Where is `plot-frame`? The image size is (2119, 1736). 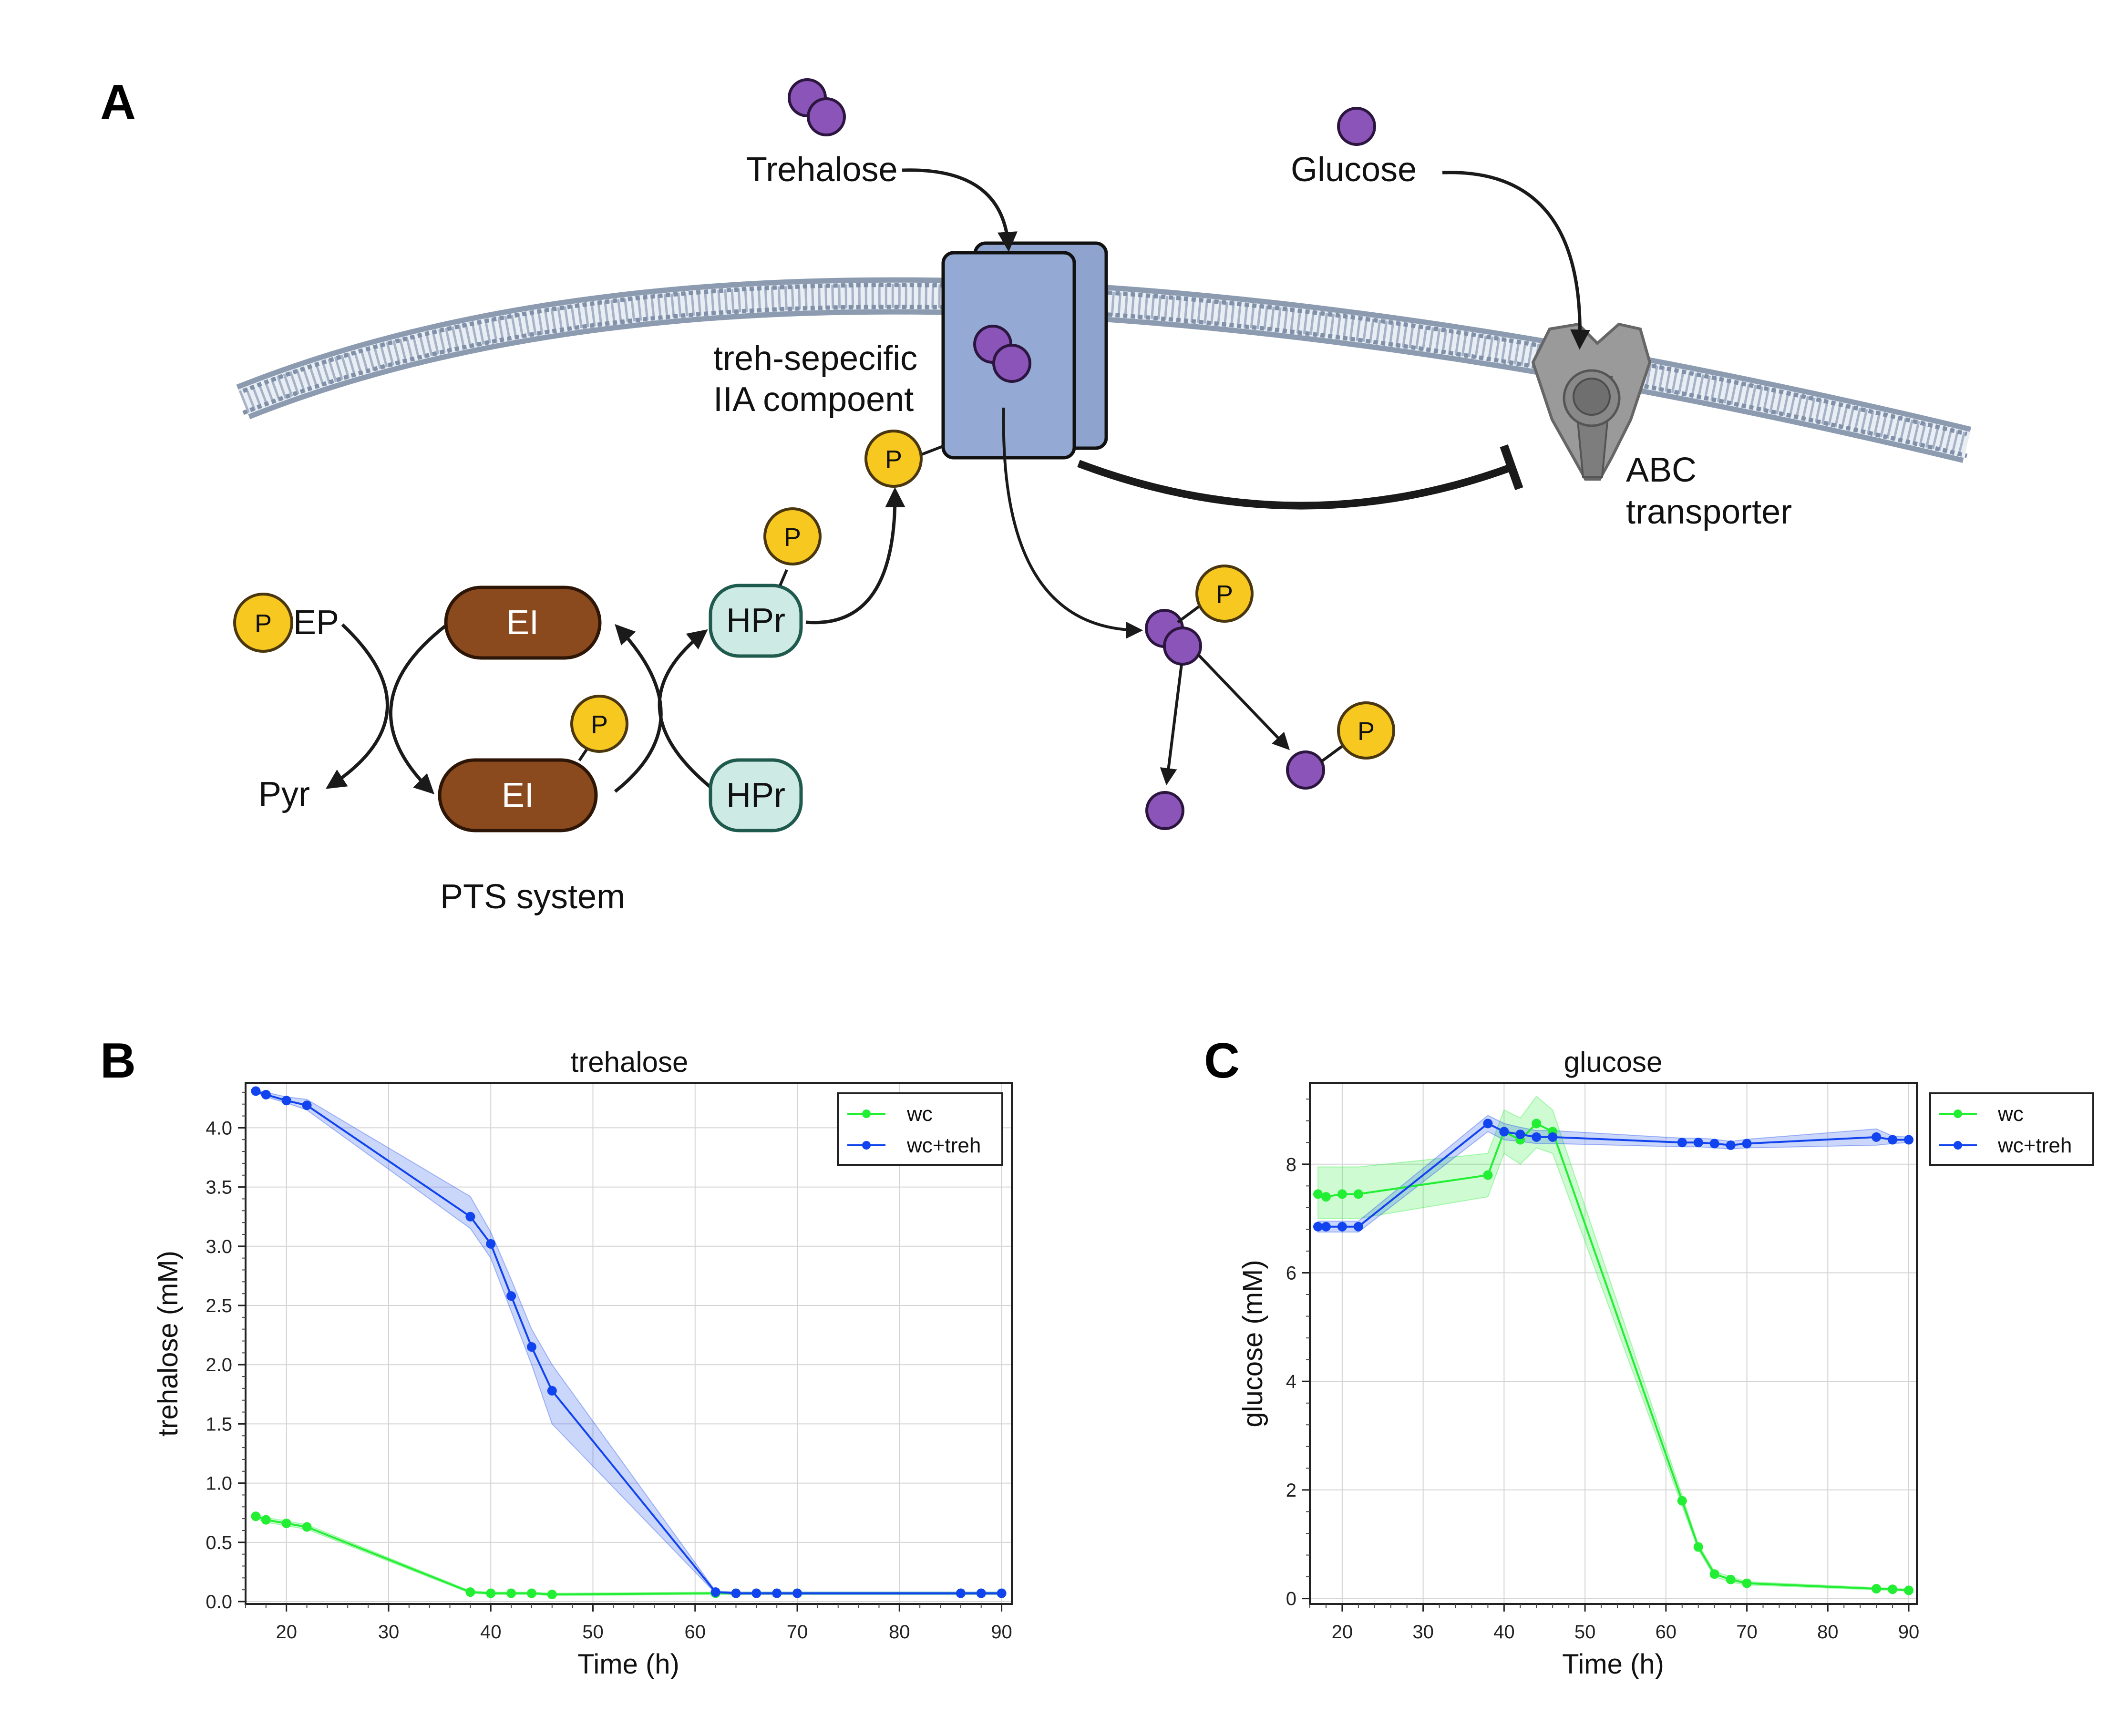
plot-frame is located at coordinates (1613, 1343).